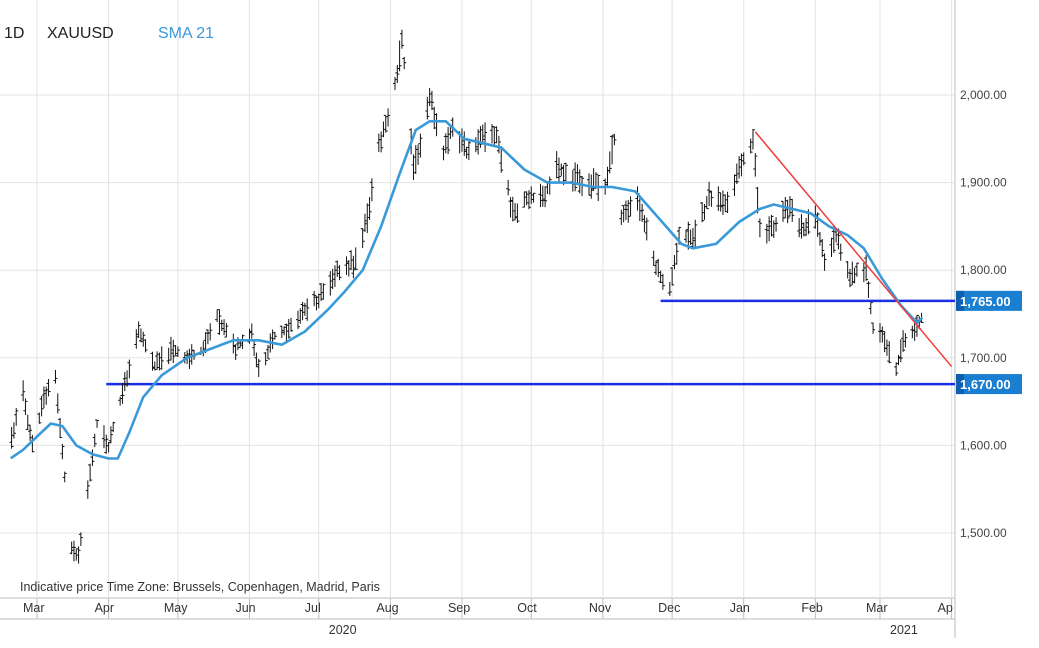 The height and width of the screenshot is (648, 1039). I want to click on x-tick-label: Nov, so click(600, 608).